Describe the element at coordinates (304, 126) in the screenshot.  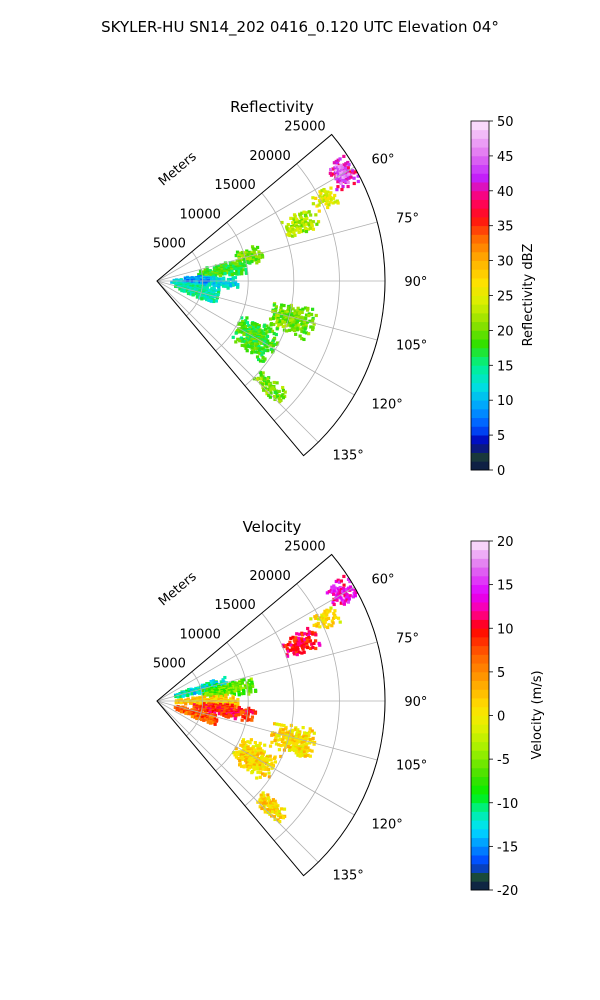
I see `range-tick-label: 25000` at that location.